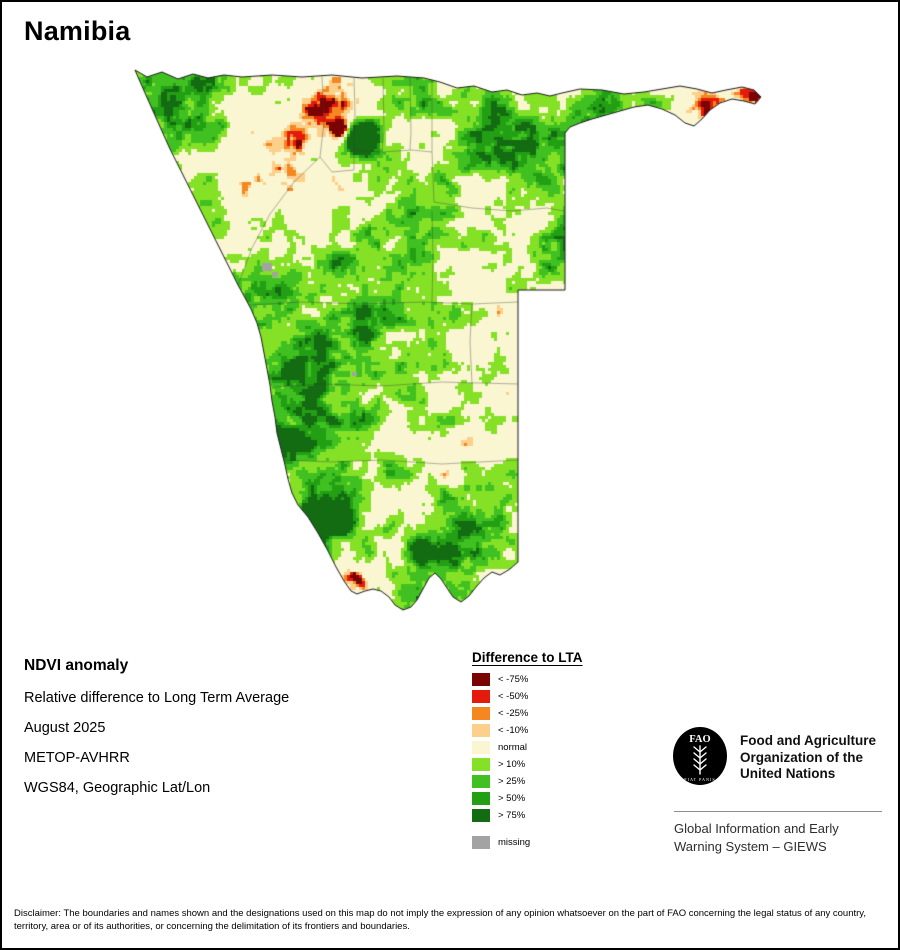 The width and height of the screenshot is (900, 950). I want to click on legend-label: > 25%, so click(512, 781).